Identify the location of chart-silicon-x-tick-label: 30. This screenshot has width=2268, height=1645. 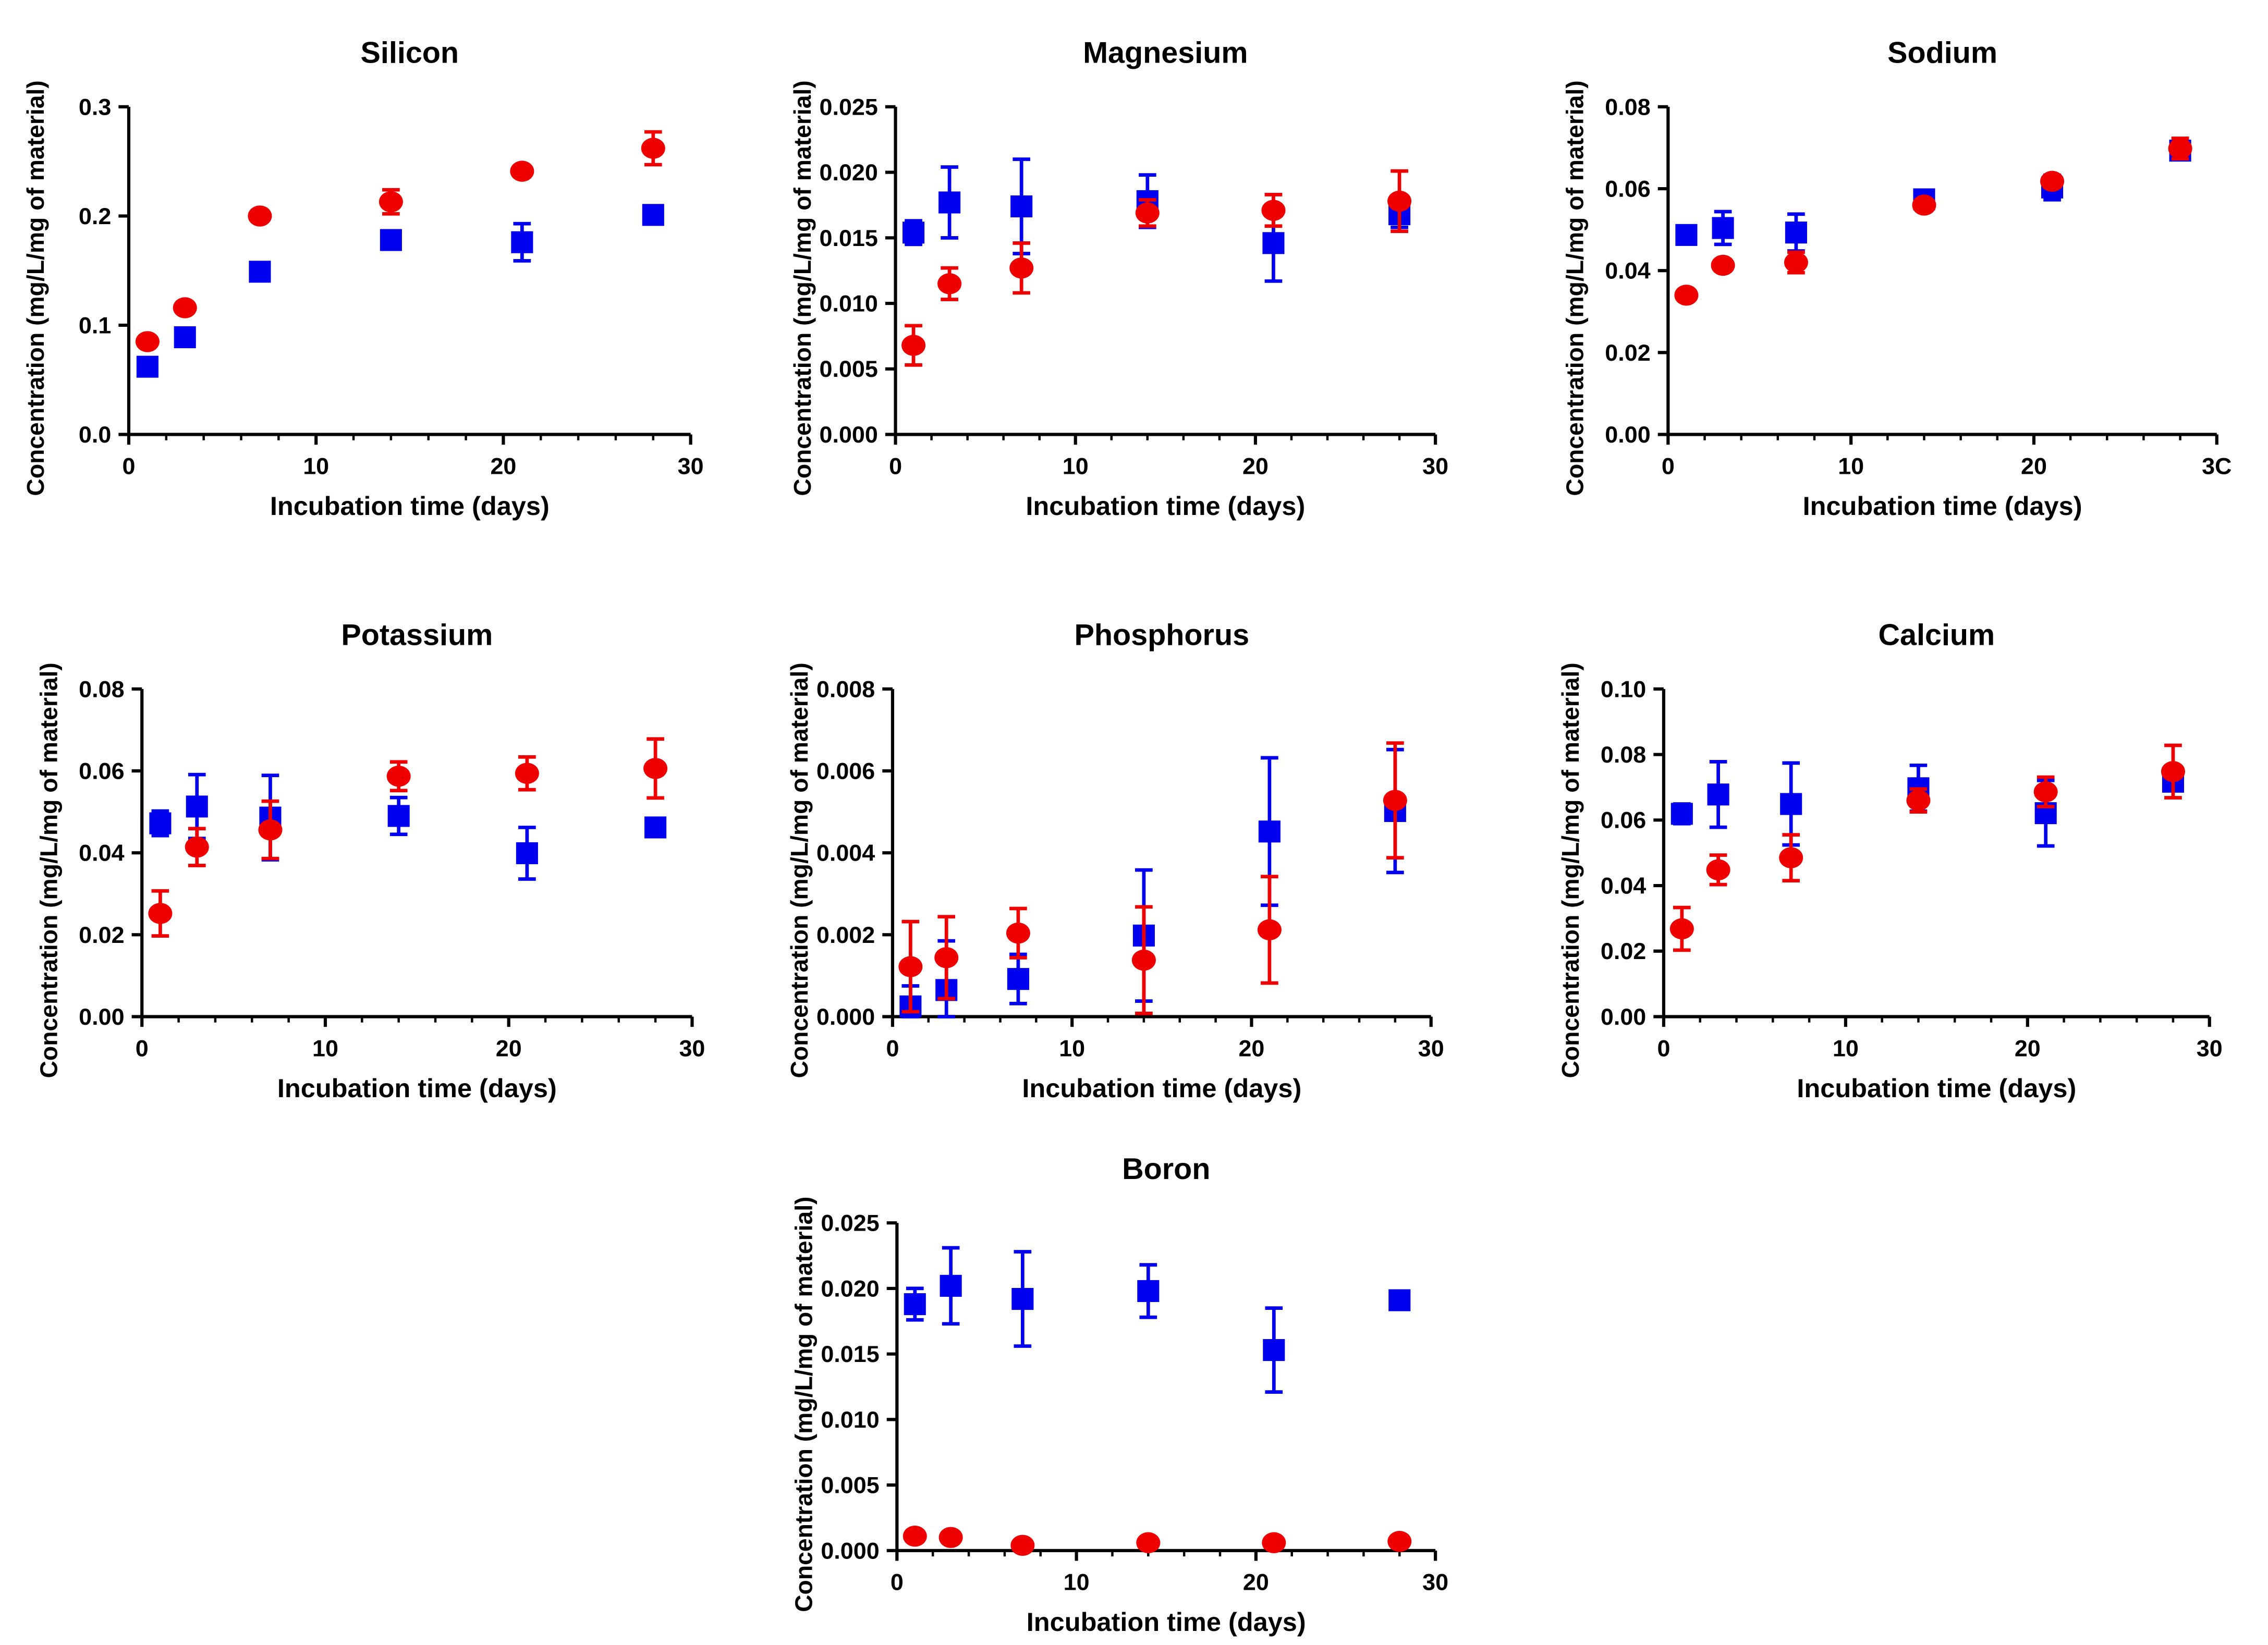
(691, 465).